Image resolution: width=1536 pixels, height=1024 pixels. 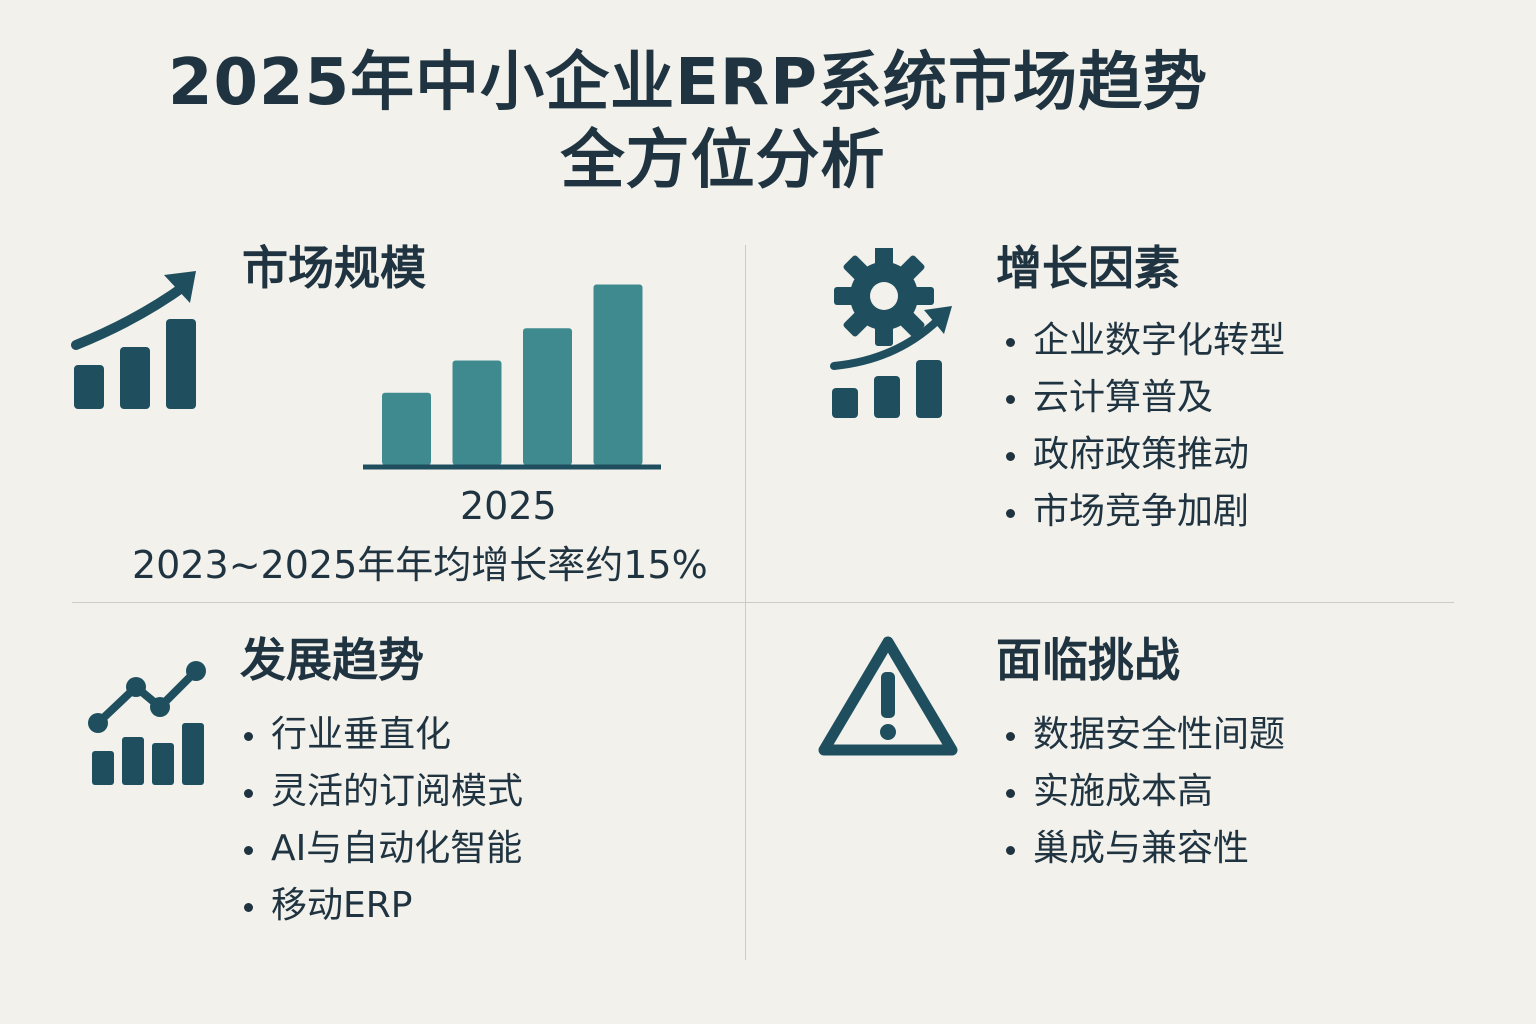 What do you see at coordinates (383, 905) in the screenshot?
I see `list-item: 移动ERP` at bounding box center [383, 905].